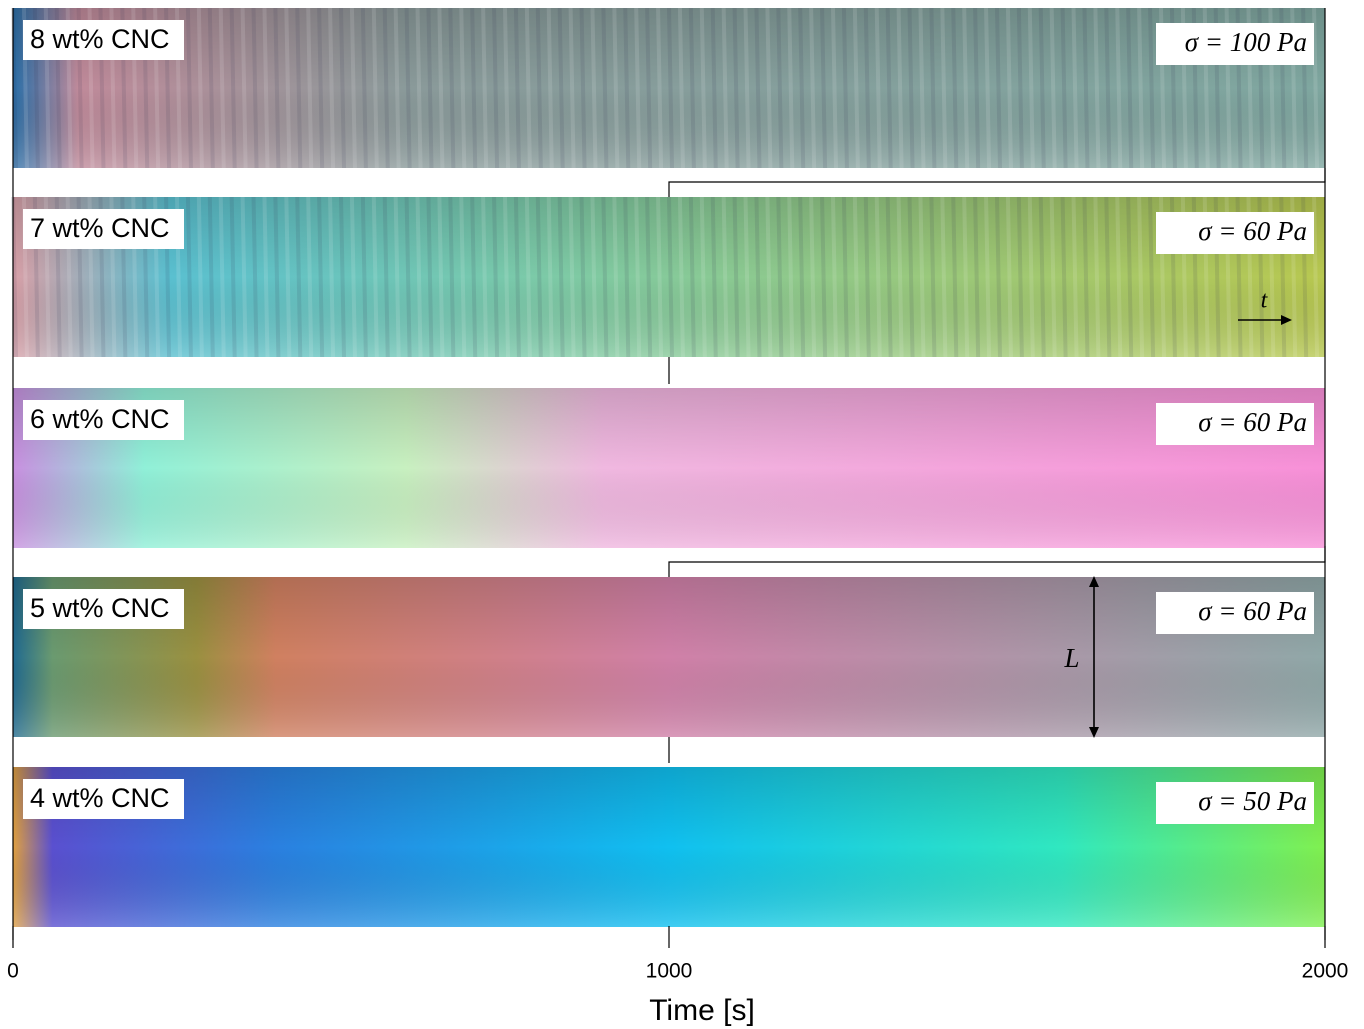 The height and width of the screenshot is (1029, 1364). Describe the element at coordinates (1071, 658) in the screenshot. I see `arrow-label: L` at that location.